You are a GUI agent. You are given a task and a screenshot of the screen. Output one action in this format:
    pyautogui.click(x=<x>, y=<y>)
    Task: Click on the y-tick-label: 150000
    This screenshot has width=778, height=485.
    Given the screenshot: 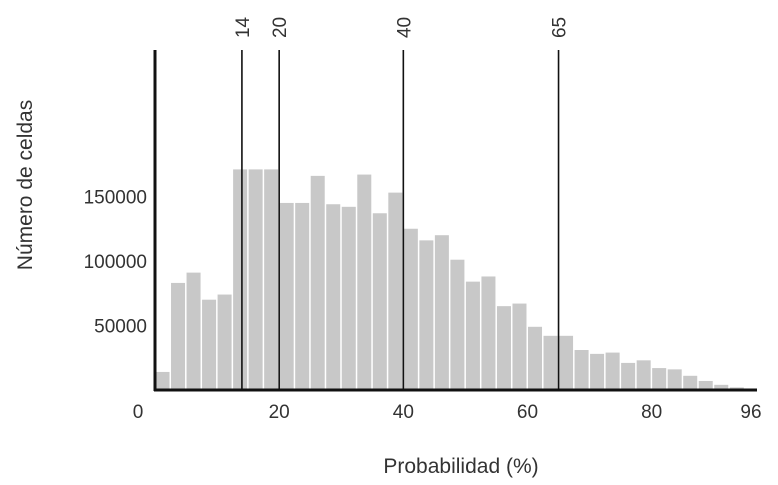 What is the action you would take?
    pyautogui.click(x=115, y=198)
    